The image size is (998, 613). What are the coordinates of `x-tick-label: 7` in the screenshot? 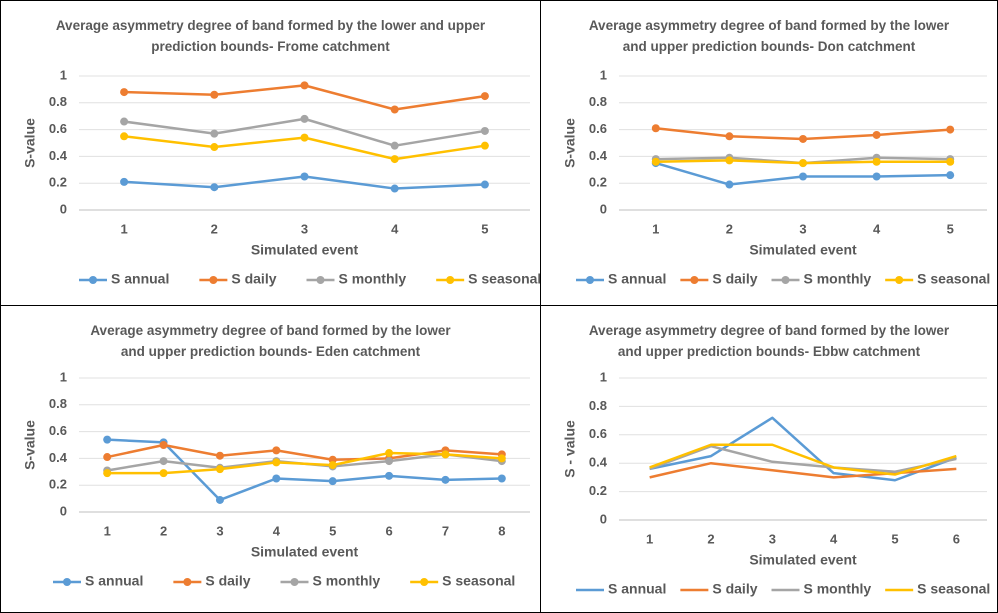 It's located at (445, 530).